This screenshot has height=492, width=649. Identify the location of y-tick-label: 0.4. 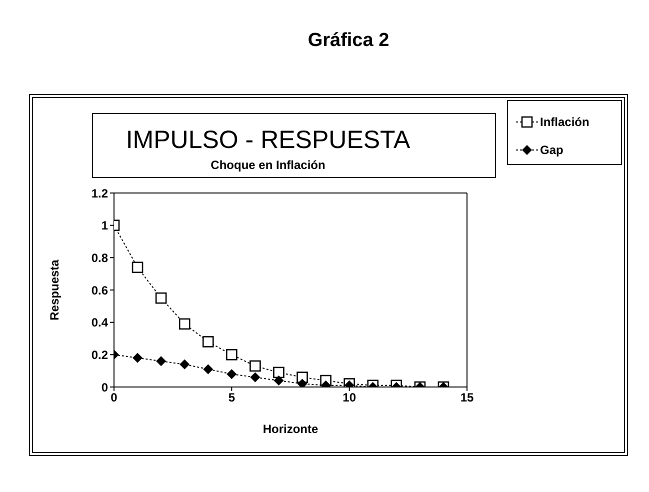
(99, 323).